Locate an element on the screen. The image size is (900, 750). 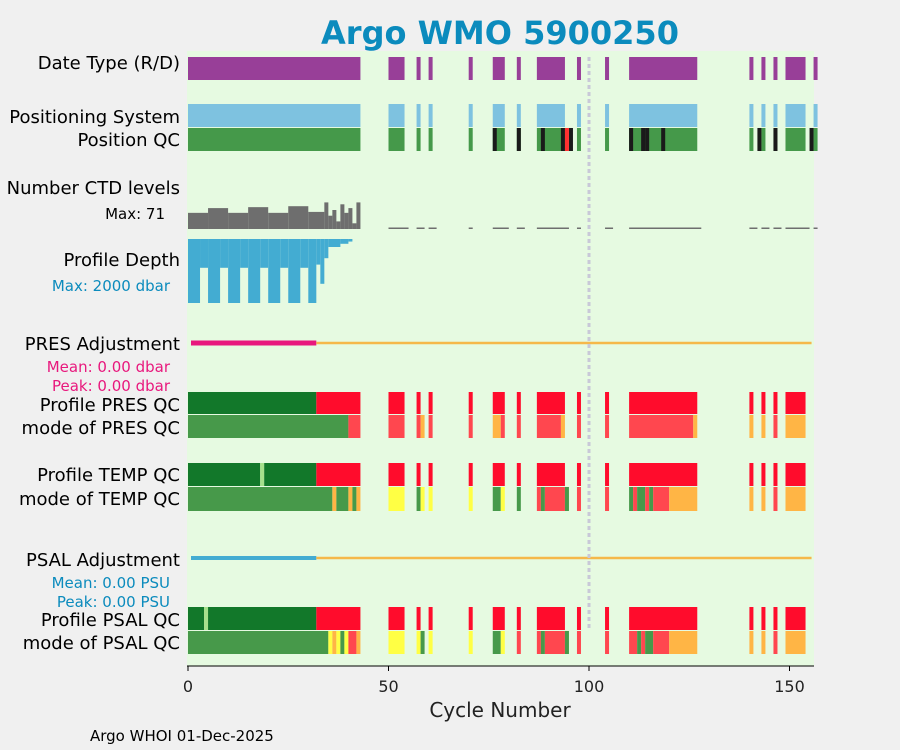
x-tick-label: 100 is located at coordinates (589, 686).